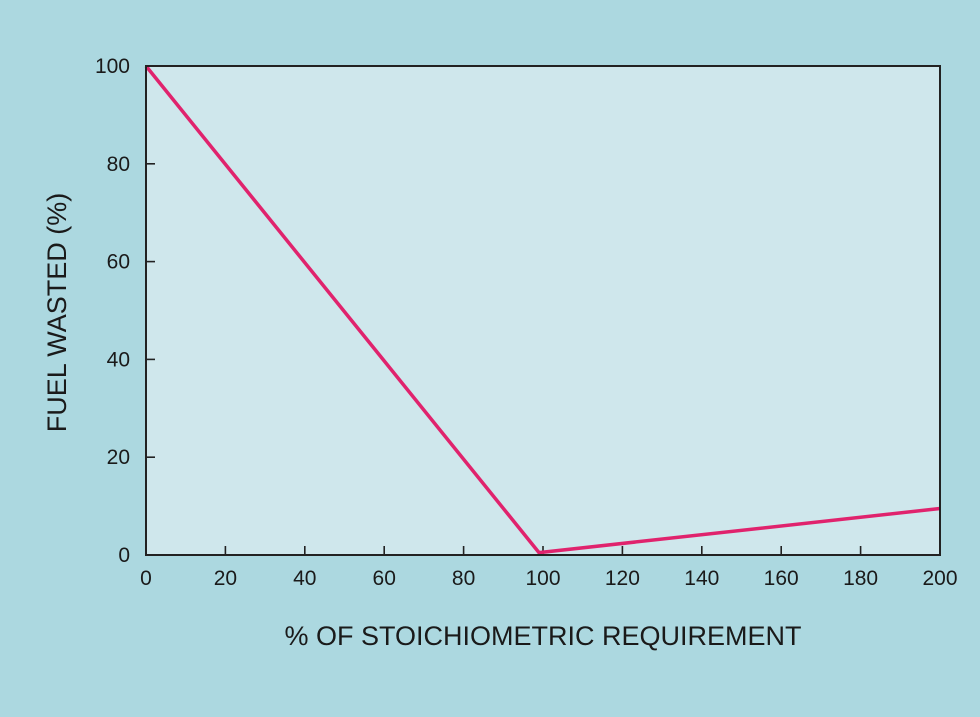 Image resolution: width=980 pixels, height=717 pixels. Describe the element at coordinates (701, 578) in the screenshot. I see `x-tick-label: 140` at that location.